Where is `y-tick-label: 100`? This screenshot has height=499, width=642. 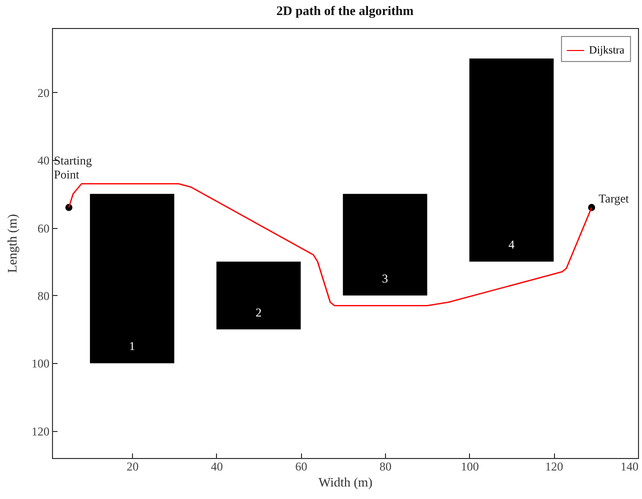 y-tick-label: 100 is located at coordinates (41, 363).